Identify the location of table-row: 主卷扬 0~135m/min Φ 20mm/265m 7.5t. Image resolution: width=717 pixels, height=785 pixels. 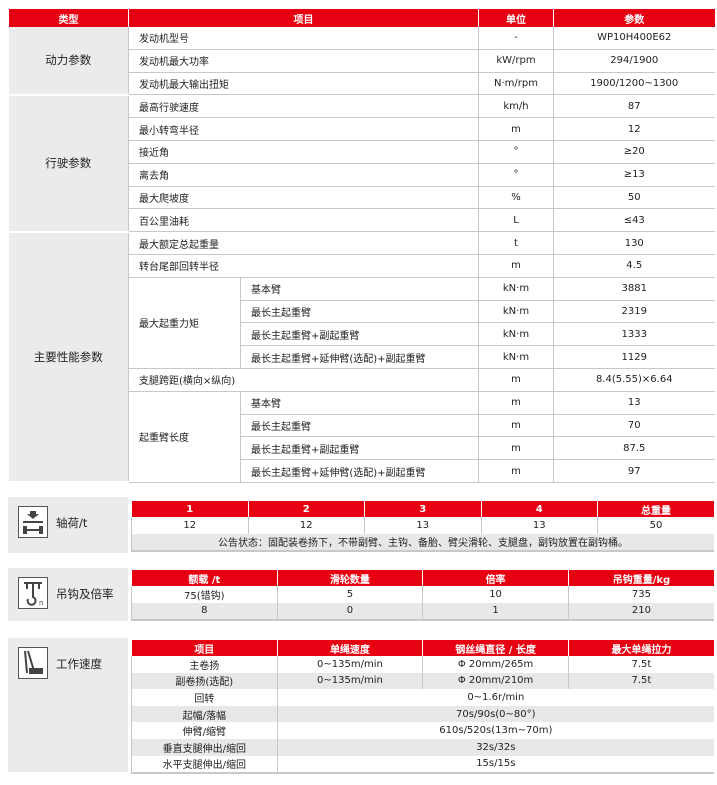
(422, 664).